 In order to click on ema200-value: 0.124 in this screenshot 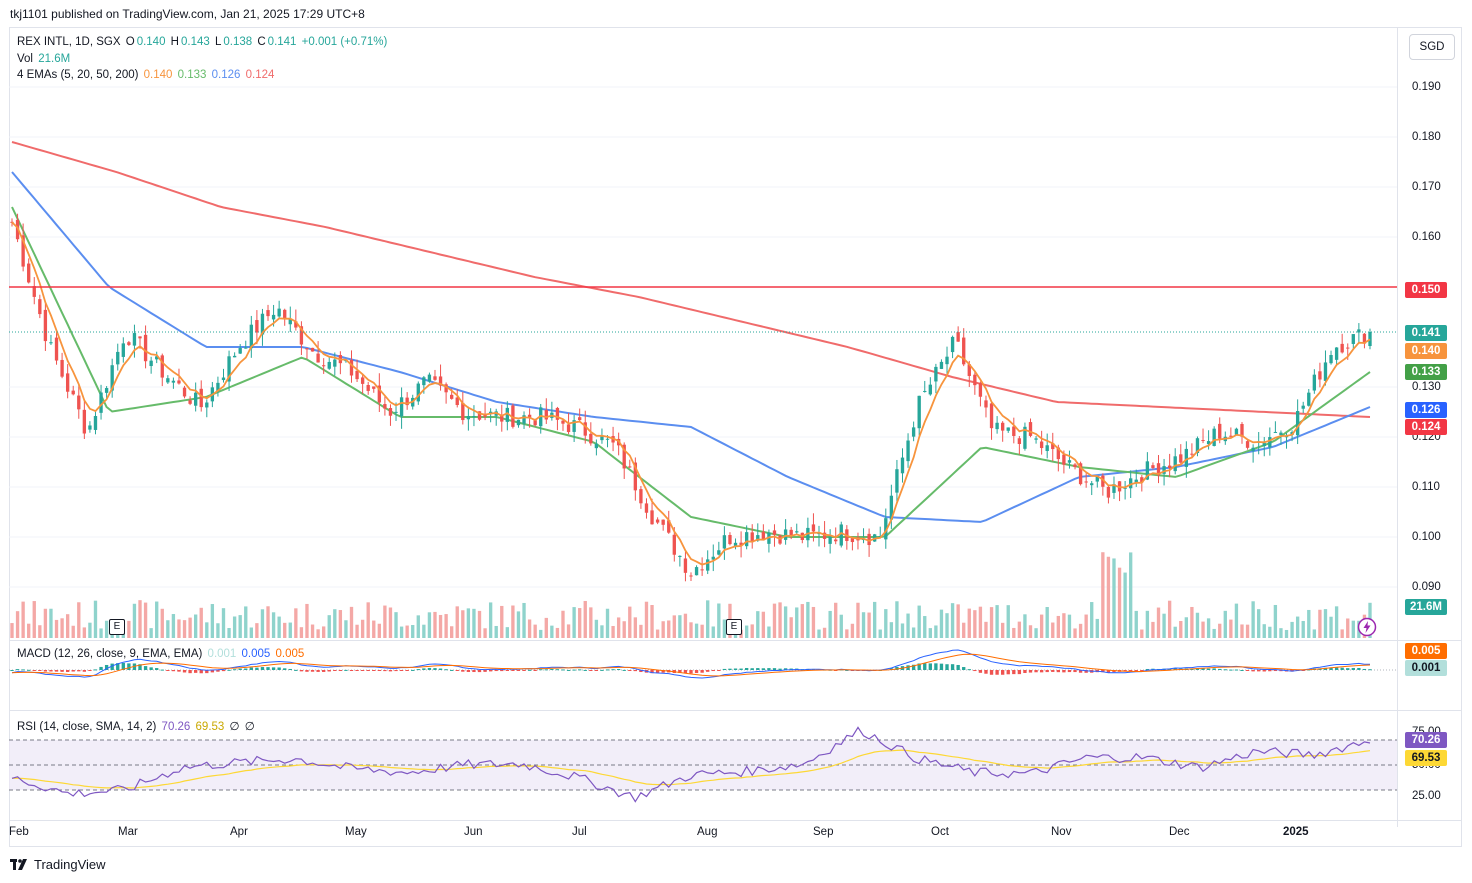, I will do `click(260, 75)`.